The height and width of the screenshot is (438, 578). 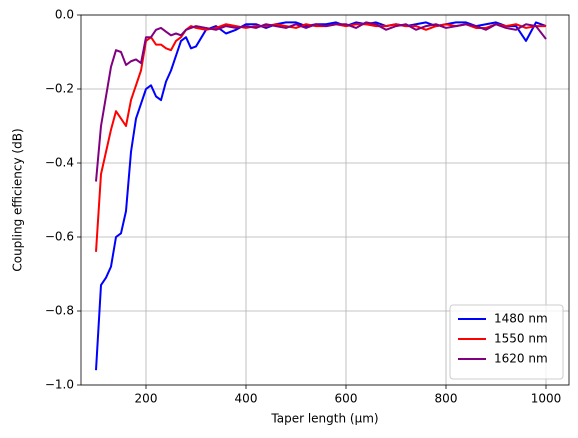 What do you see at coordinates (521, 359) in the screenshot?
I see `legend-label: 1620 nm` at bounding box center [521, 359].